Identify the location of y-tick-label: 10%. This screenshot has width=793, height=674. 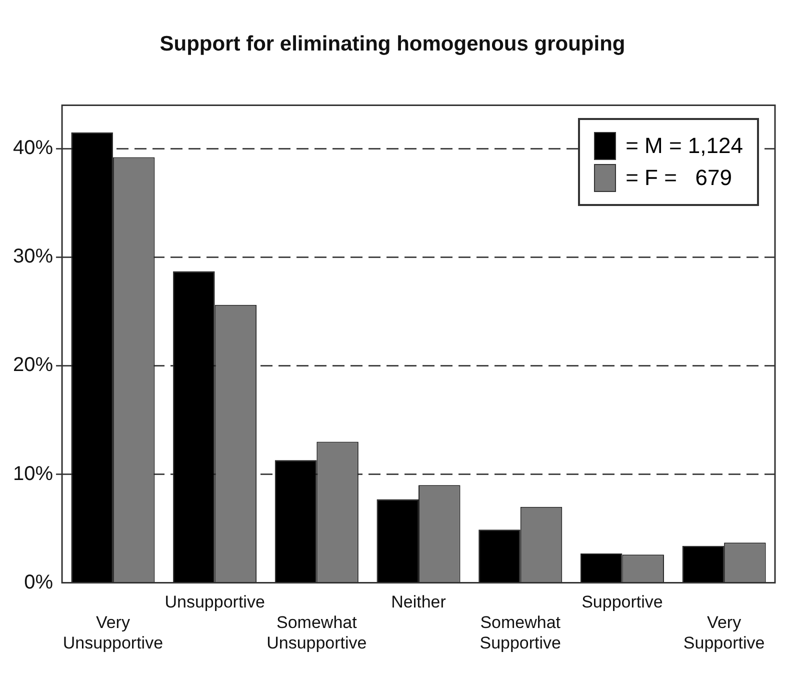
(33, 473).